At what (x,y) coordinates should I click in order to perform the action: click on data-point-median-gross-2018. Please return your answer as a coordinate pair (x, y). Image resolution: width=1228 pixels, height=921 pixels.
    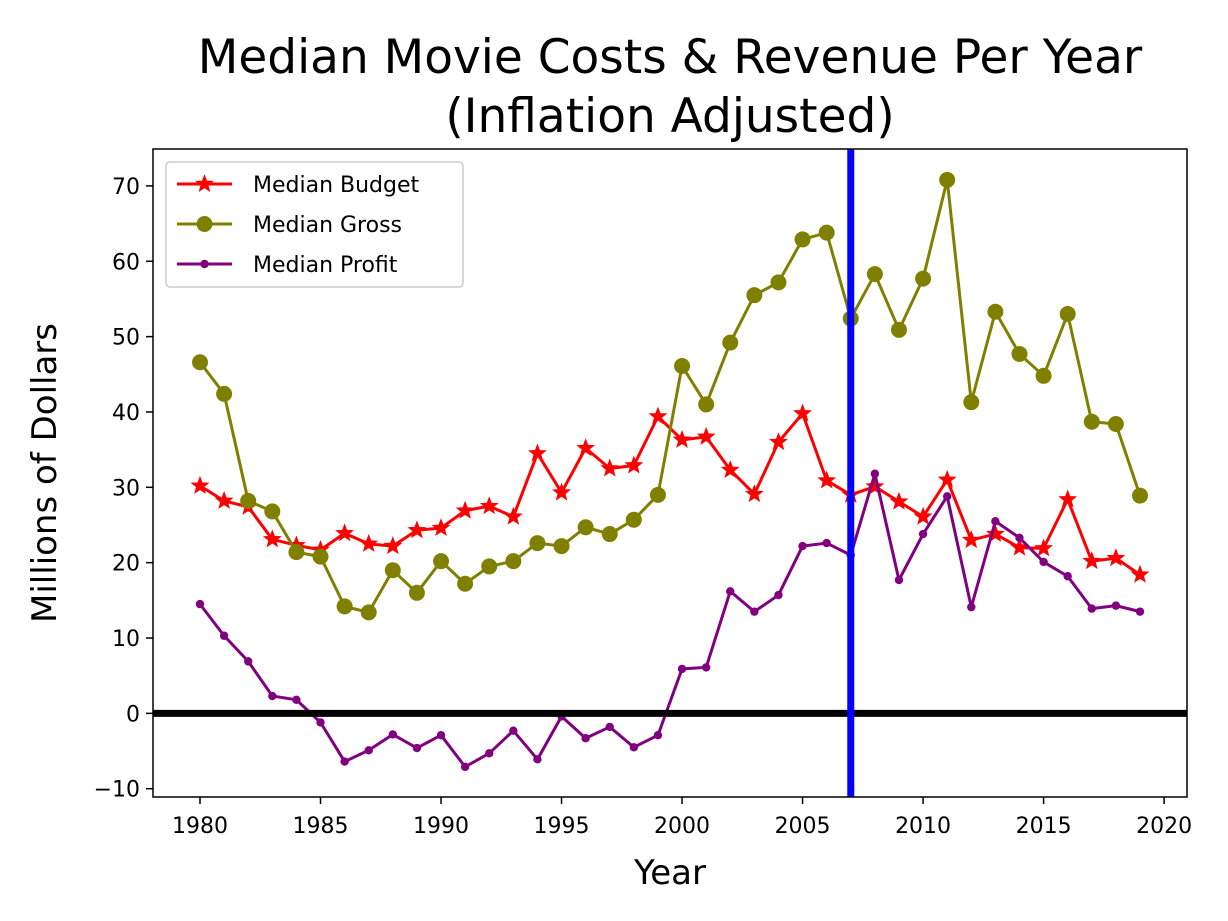
    Looking at the image, I should click on (1115, 424).